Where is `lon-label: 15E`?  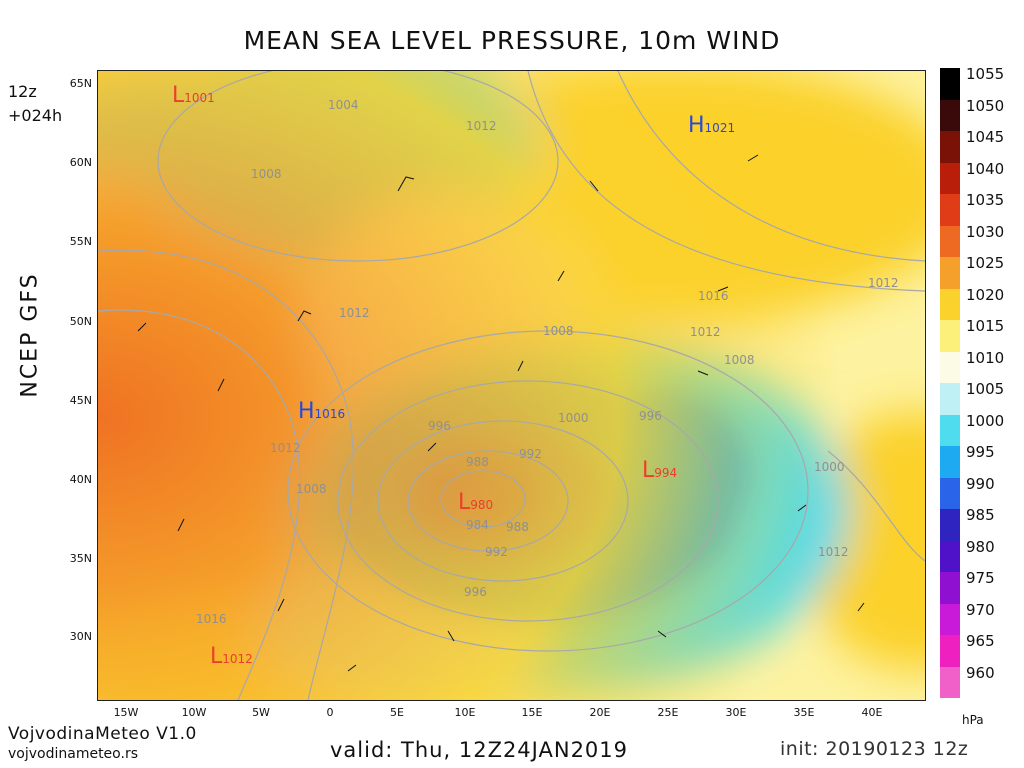 lon-label: 15E is located at coordinates (532, 712).